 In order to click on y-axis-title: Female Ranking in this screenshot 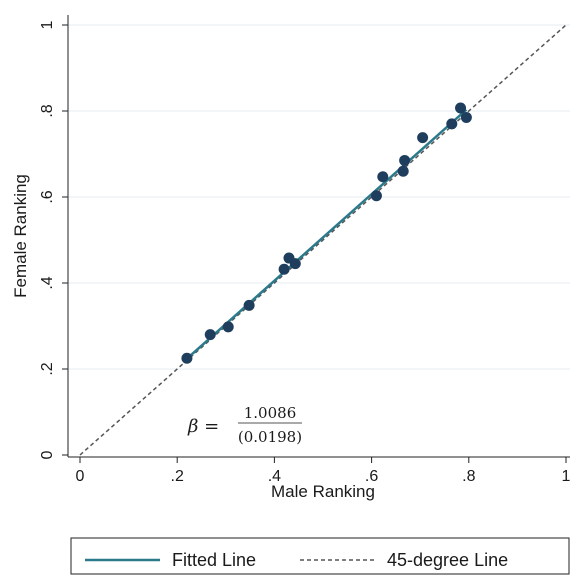, I will do `click(20, 236)`.